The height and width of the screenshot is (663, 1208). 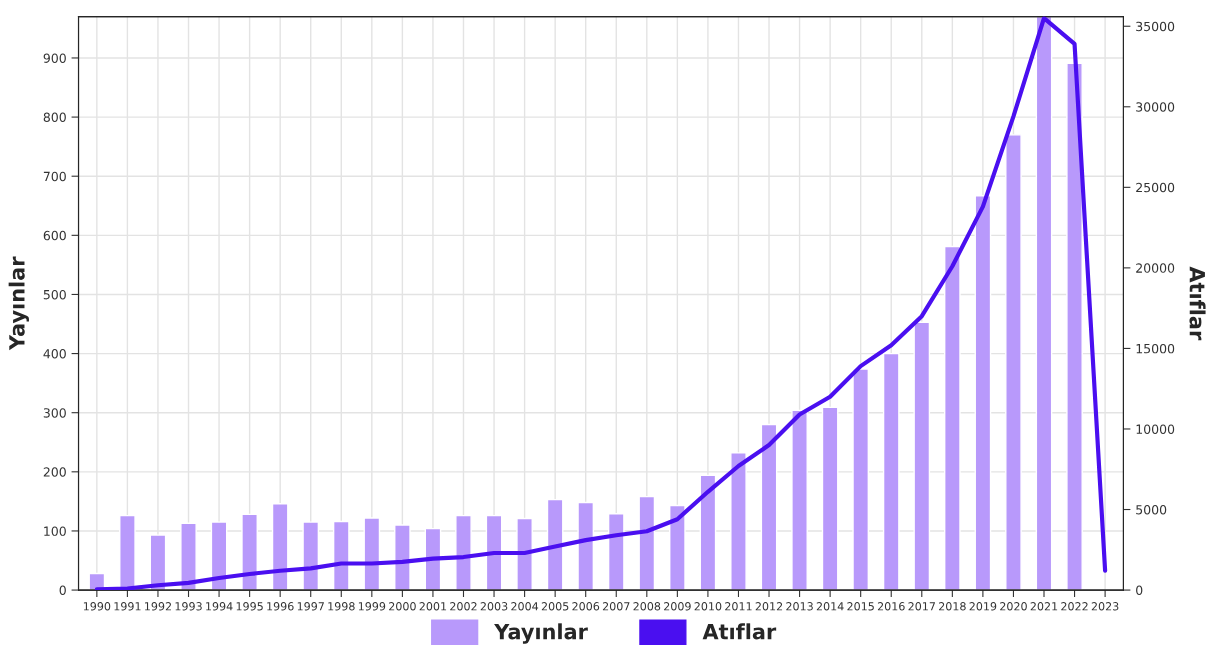 I want to click on y-tick-label: 500, so click(x=54, y=294).